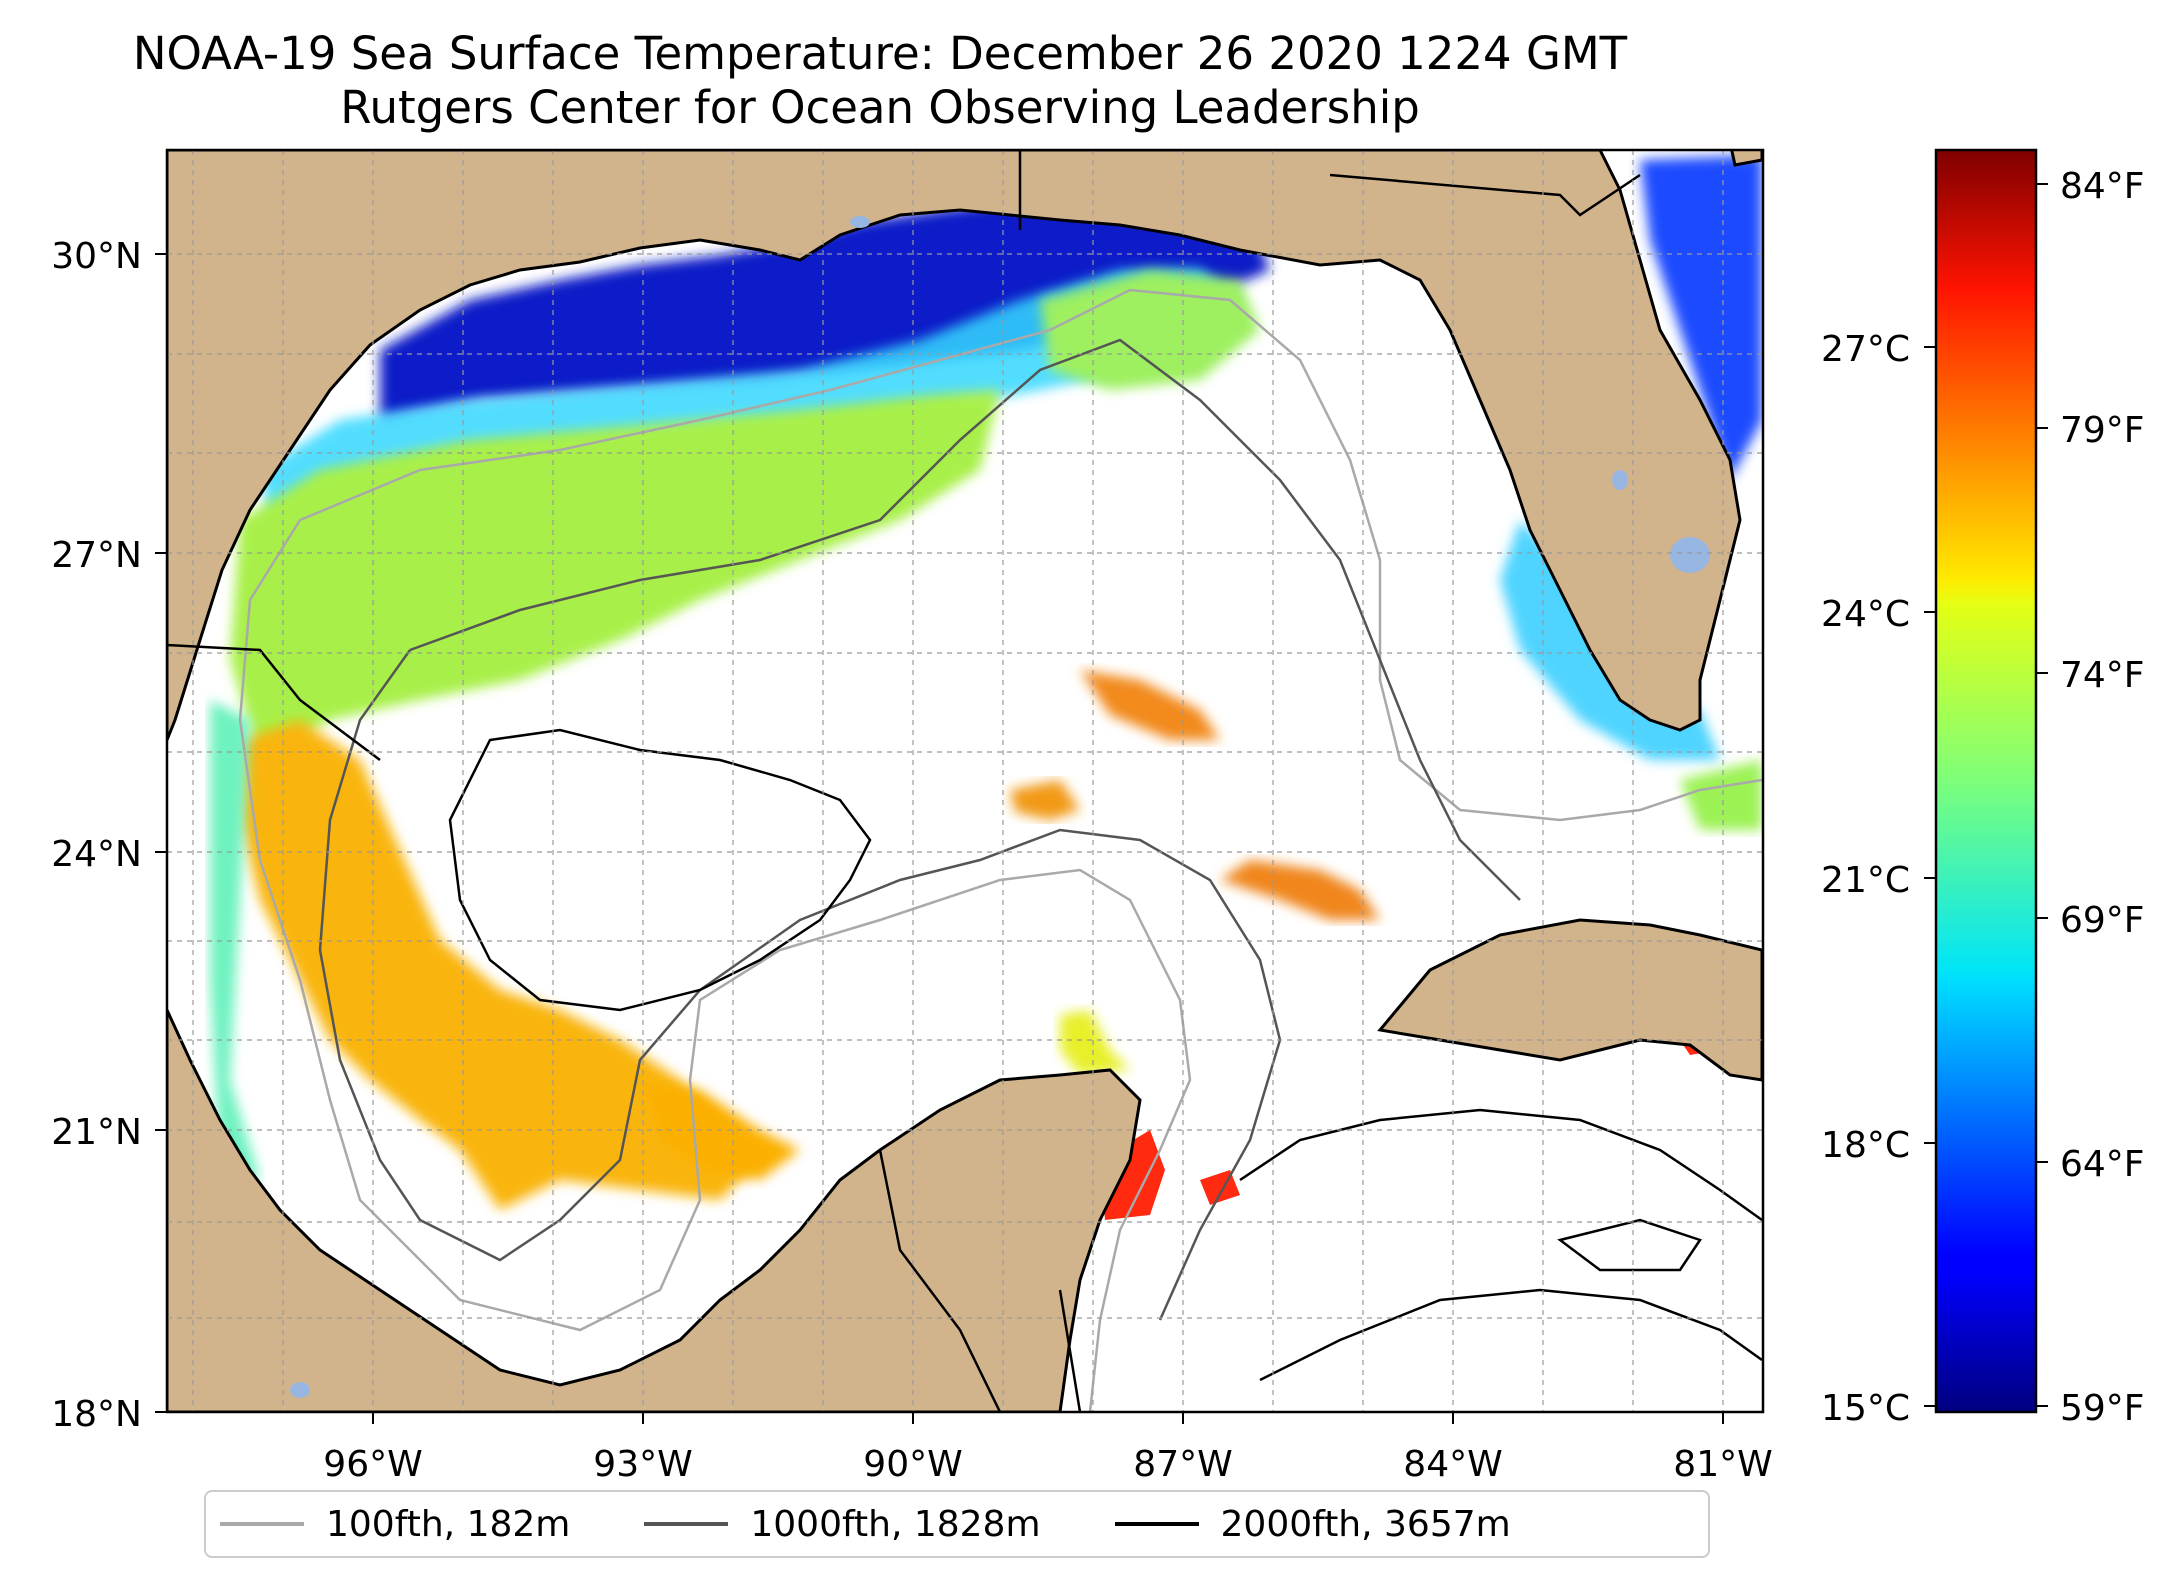 The width and height of the screenshot is (2160, 1582). What do you see at coordinates (96, 1132) in the screenshot?
I see `lat-label: 21°N` at bounding box center [96, 1132].